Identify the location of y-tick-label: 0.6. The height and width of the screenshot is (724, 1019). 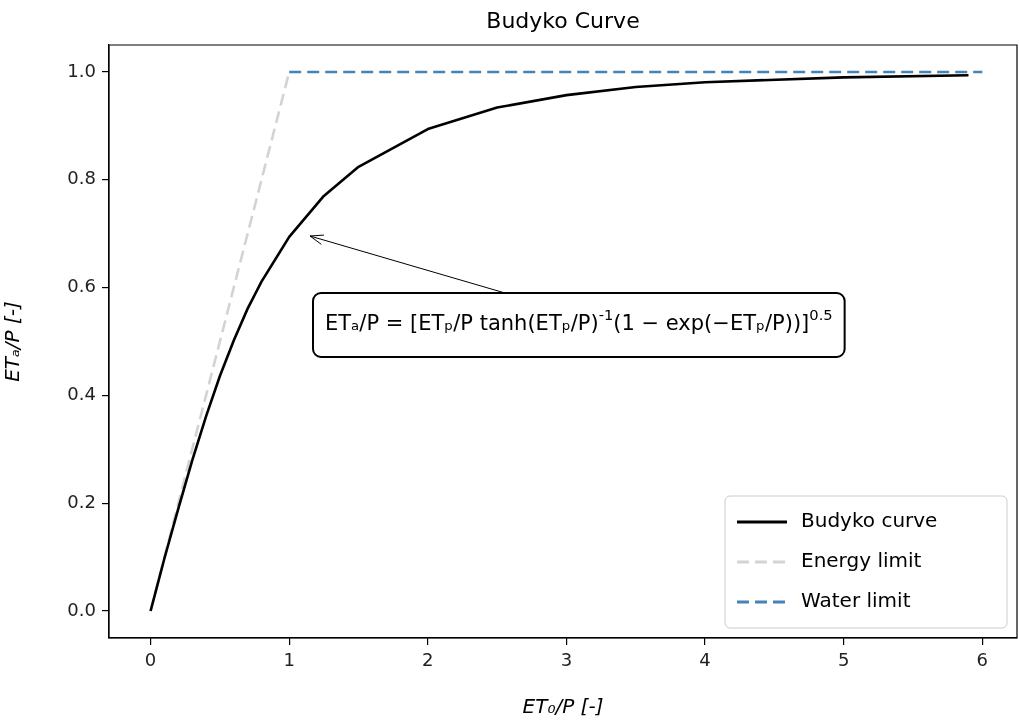
(81, 286).